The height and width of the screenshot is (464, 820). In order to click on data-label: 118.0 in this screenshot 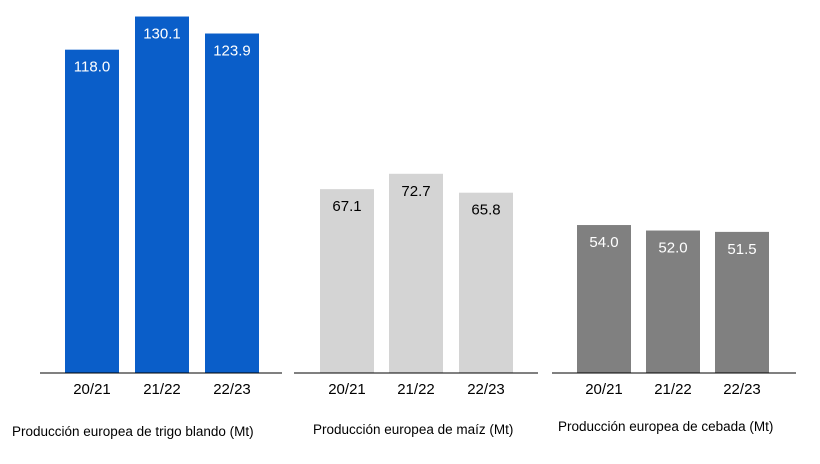, I will do `click(92, 67)`.